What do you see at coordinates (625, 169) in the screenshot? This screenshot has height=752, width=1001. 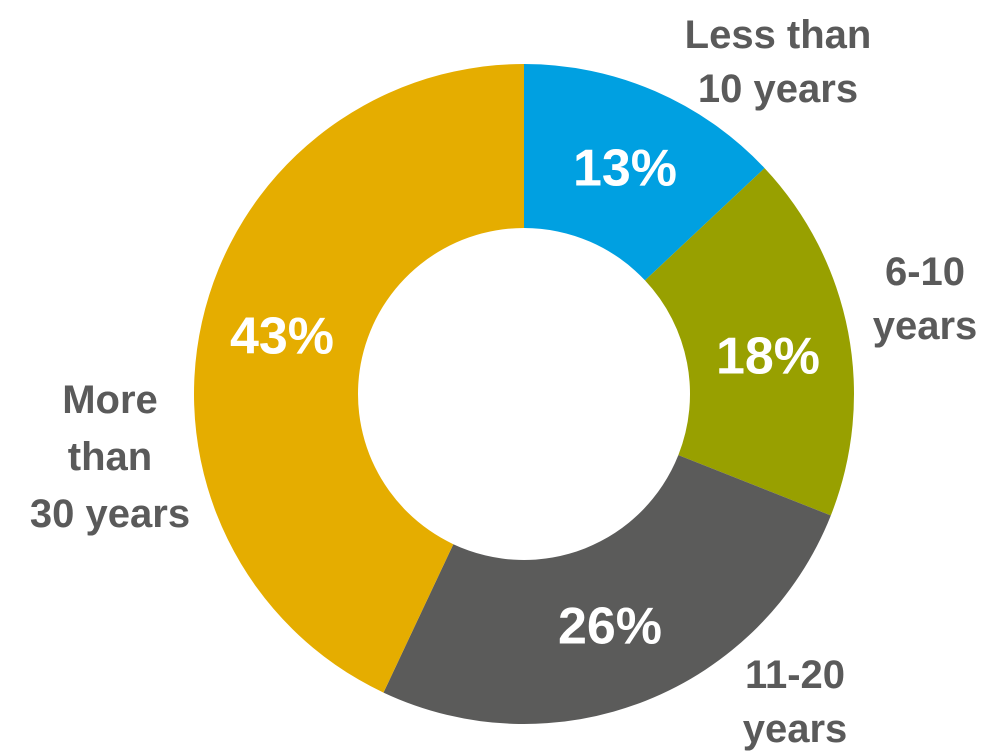 I see `value-label-0: 13%` at bounding box center [625, 169].